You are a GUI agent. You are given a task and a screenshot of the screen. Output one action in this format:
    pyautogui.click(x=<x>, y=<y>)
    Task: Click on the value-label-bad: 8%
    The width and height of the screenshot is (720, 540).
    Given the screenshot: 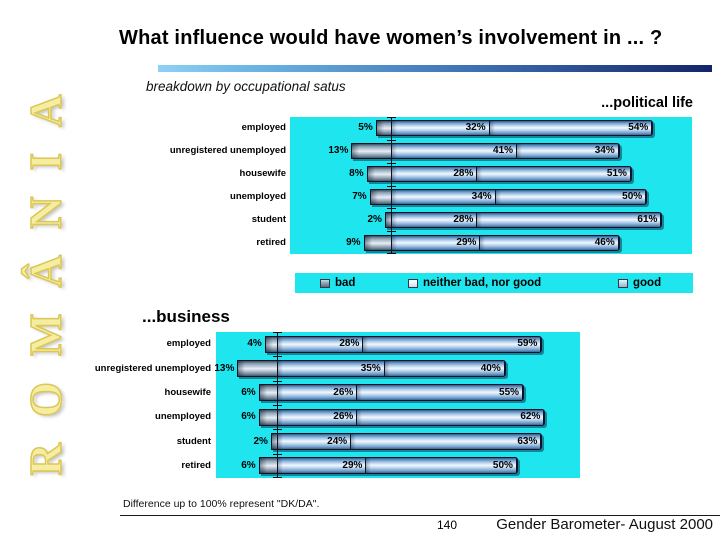 What is the action you would take?
    pyautogui.click(x=356, y=174)
    